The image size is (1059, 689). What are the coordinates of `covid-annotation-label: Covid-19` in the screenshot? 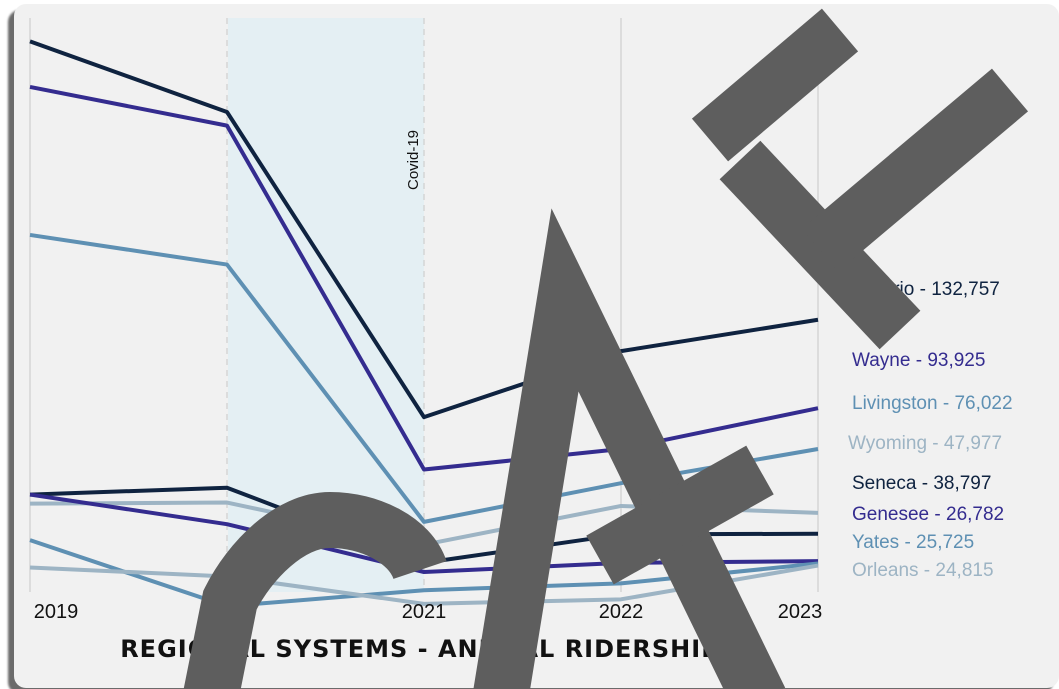 It's located at (413, 160).